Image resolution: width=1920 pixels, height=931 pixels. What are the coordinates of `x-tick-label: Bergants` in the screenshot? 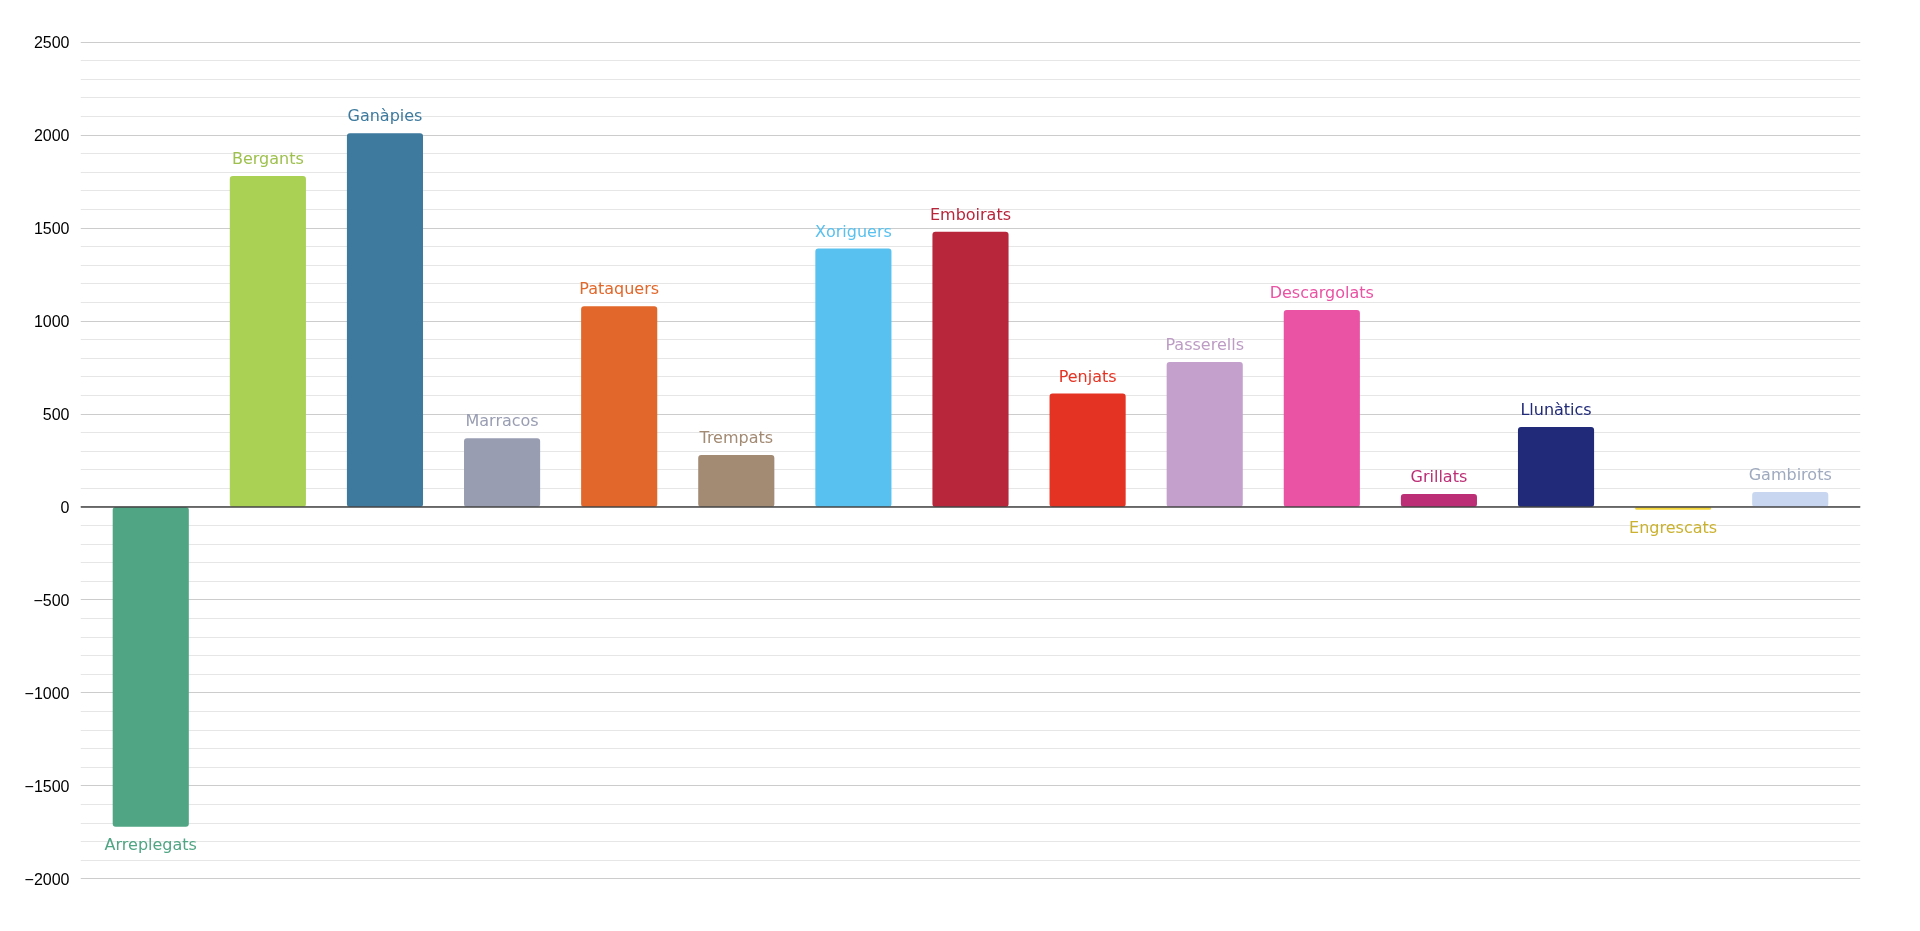 It's located at (267, 159).